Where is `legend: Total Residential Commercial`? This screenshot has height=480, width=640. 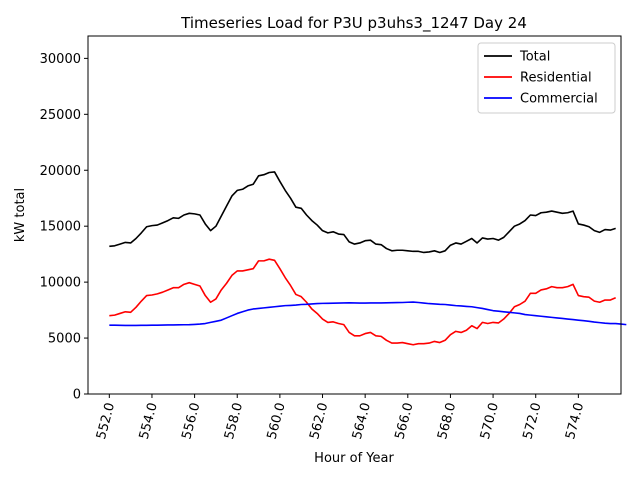 legend: Total Residential Commercial is located at coordinates (546, 78).